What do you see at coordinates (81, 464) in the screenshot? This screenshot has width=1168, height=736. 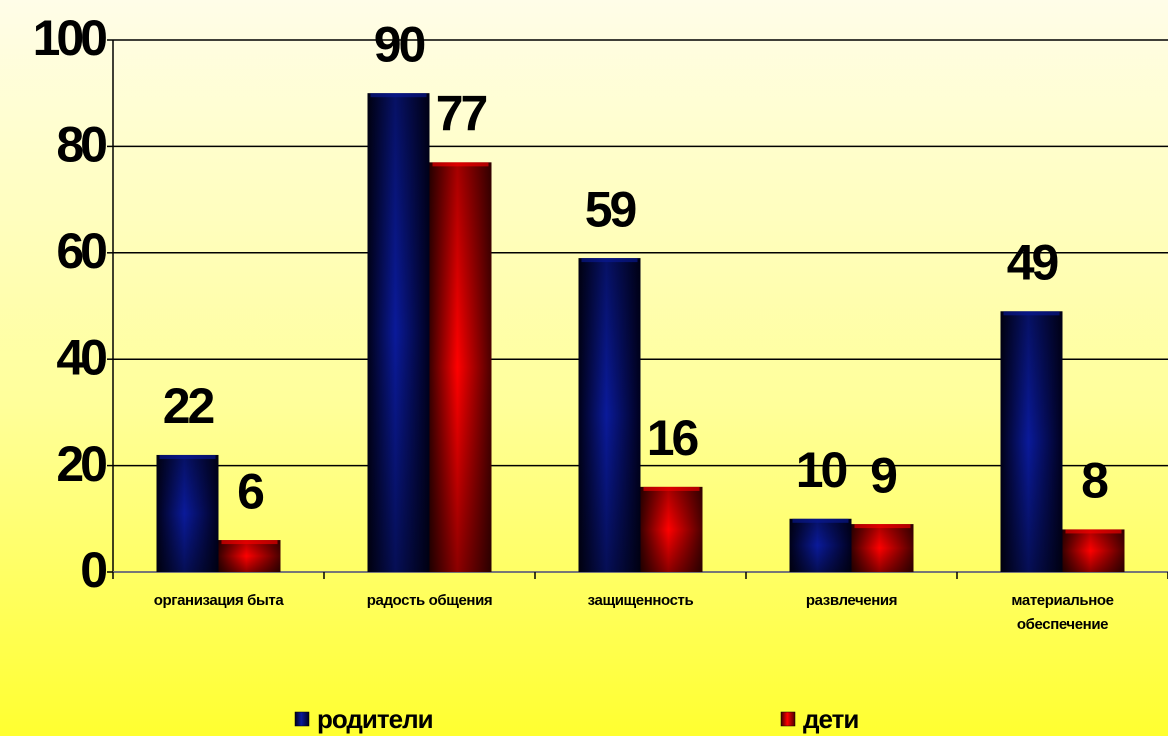 I see `y-tick-label: 20` at bounding box center [81, 464].